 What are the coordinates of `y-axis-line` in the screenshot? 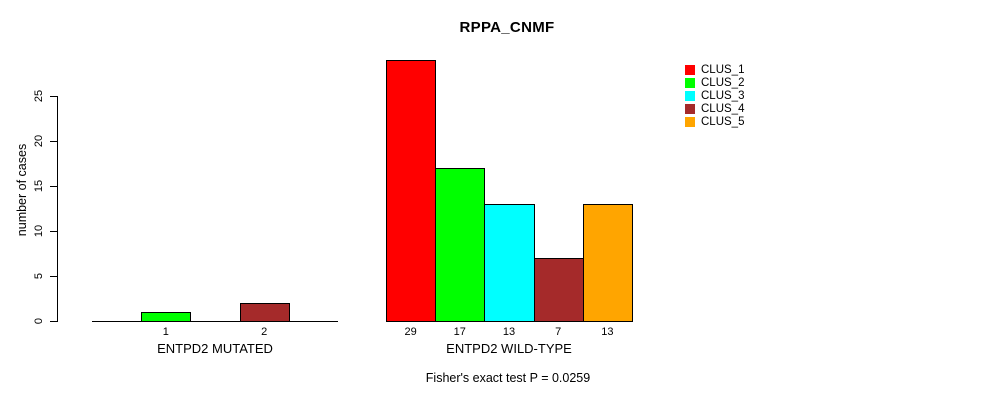 It's located at (57, 209).